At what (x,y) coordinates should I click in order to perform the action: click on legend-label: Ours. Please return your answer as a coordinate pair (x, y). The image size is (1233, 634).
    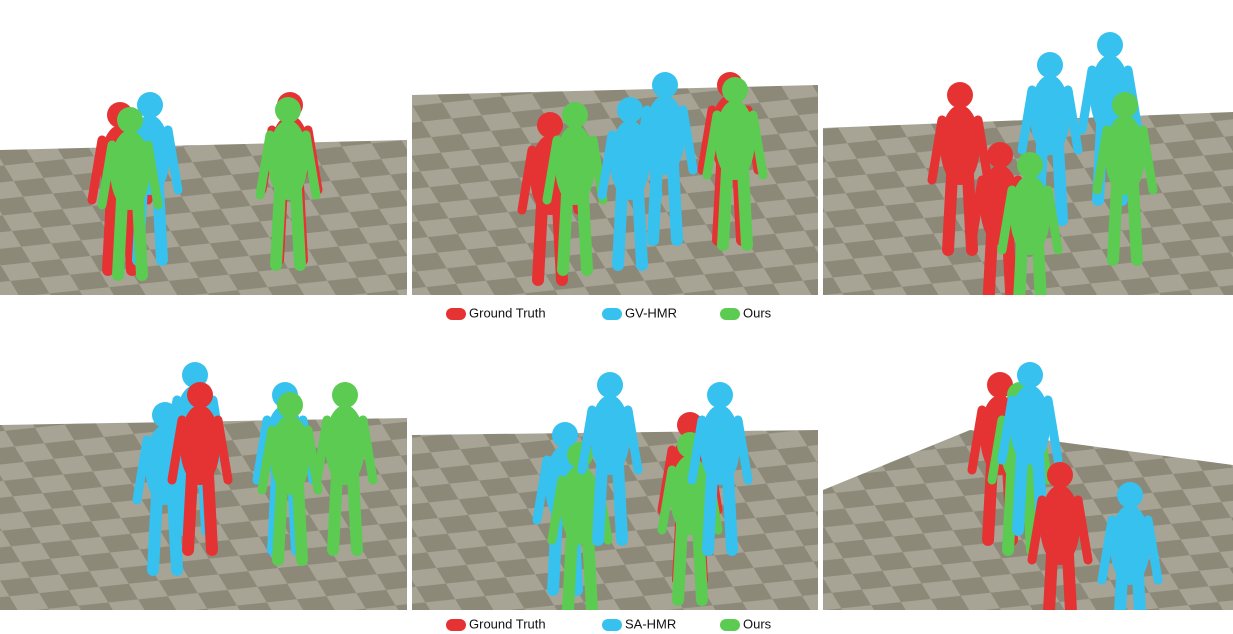
    Looking at the image, I should click on (757, 312).